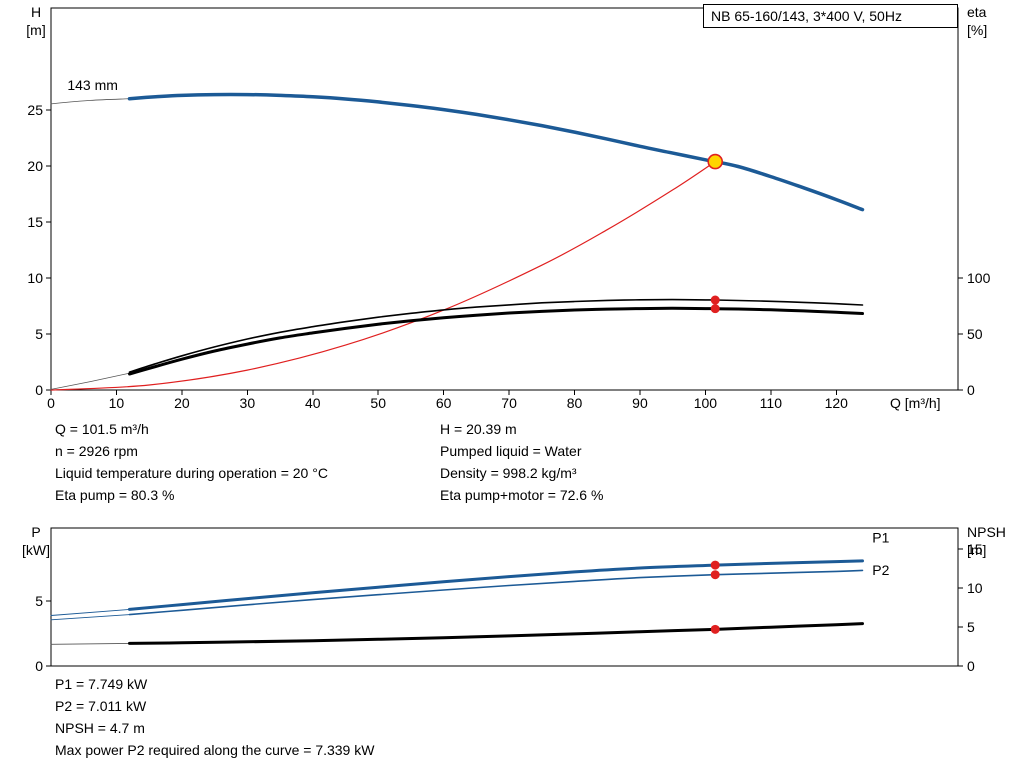 The height and width of the screenshot is (781, 1024). What do you see at coordinates (248, 403) in the screenshot?
I see `x-tick-label: 30` at bounding box center [248, 403].